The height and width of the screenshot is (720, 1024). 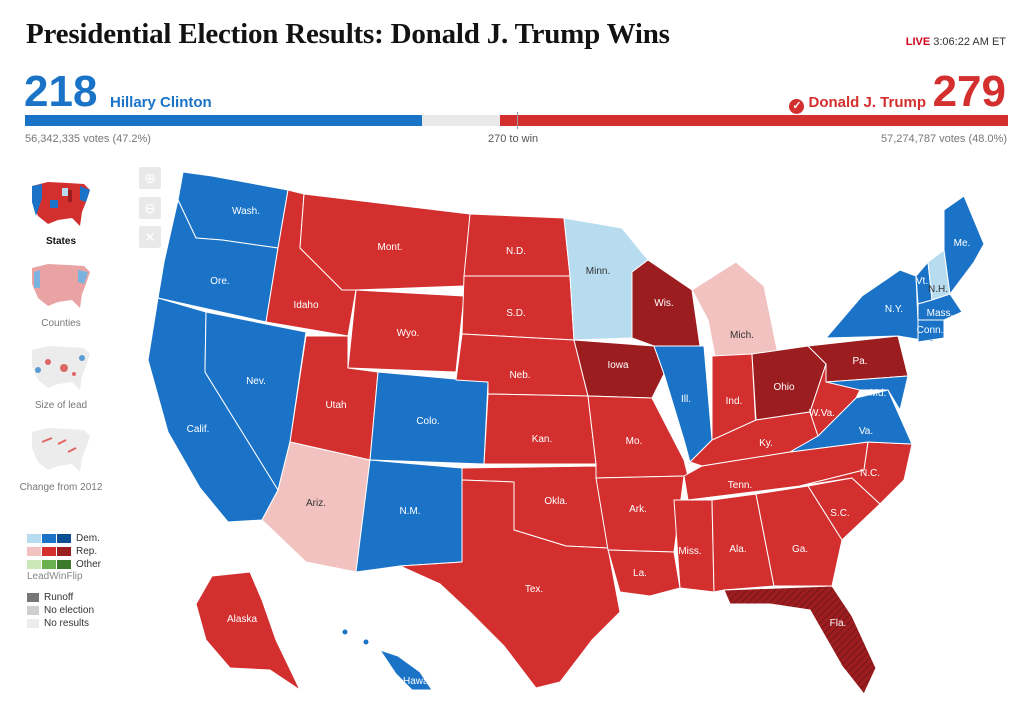 What do you see at coordinates (867, 102) in the screenshot?
I see `rep-name-text: Donald J. Trump` at bounding box center [867, 102].